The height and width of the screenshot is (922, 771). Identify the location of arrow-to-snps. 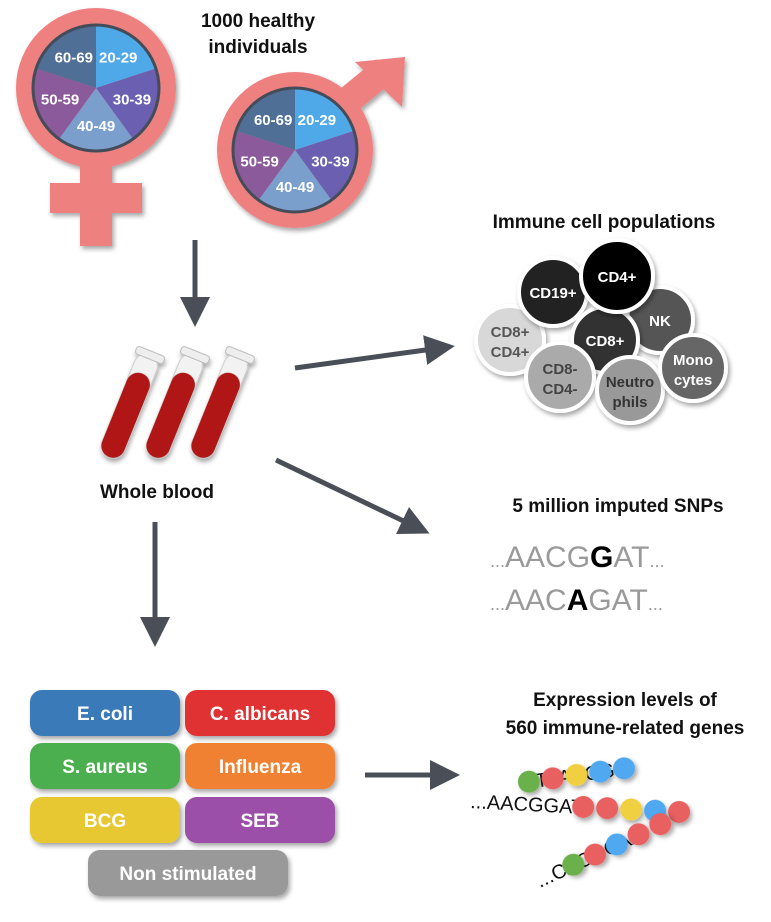
(352, 496).